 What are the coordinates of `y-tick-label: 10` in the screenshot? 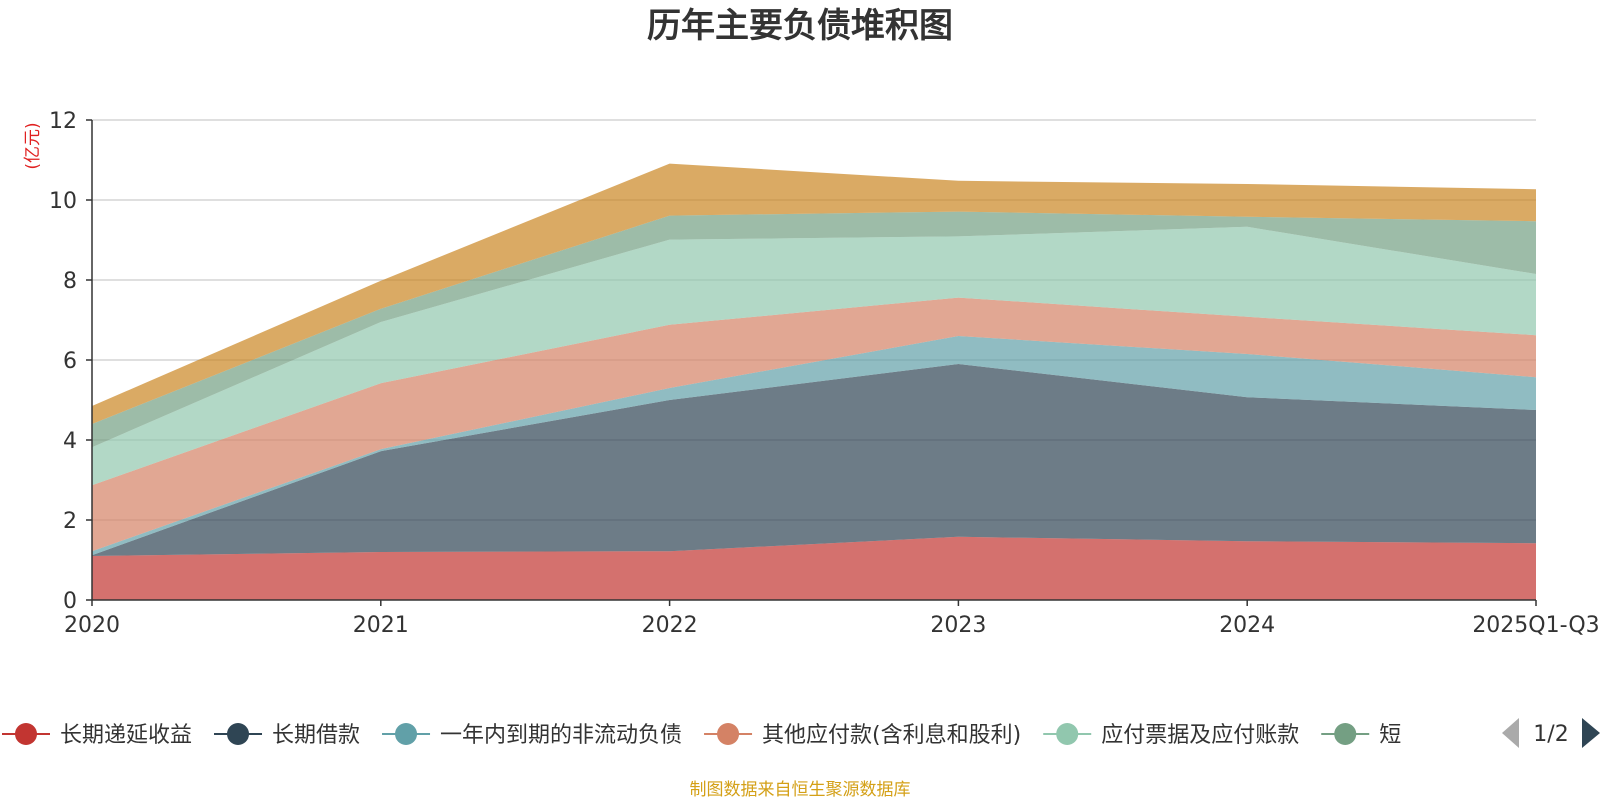 It's located at (63, 201).